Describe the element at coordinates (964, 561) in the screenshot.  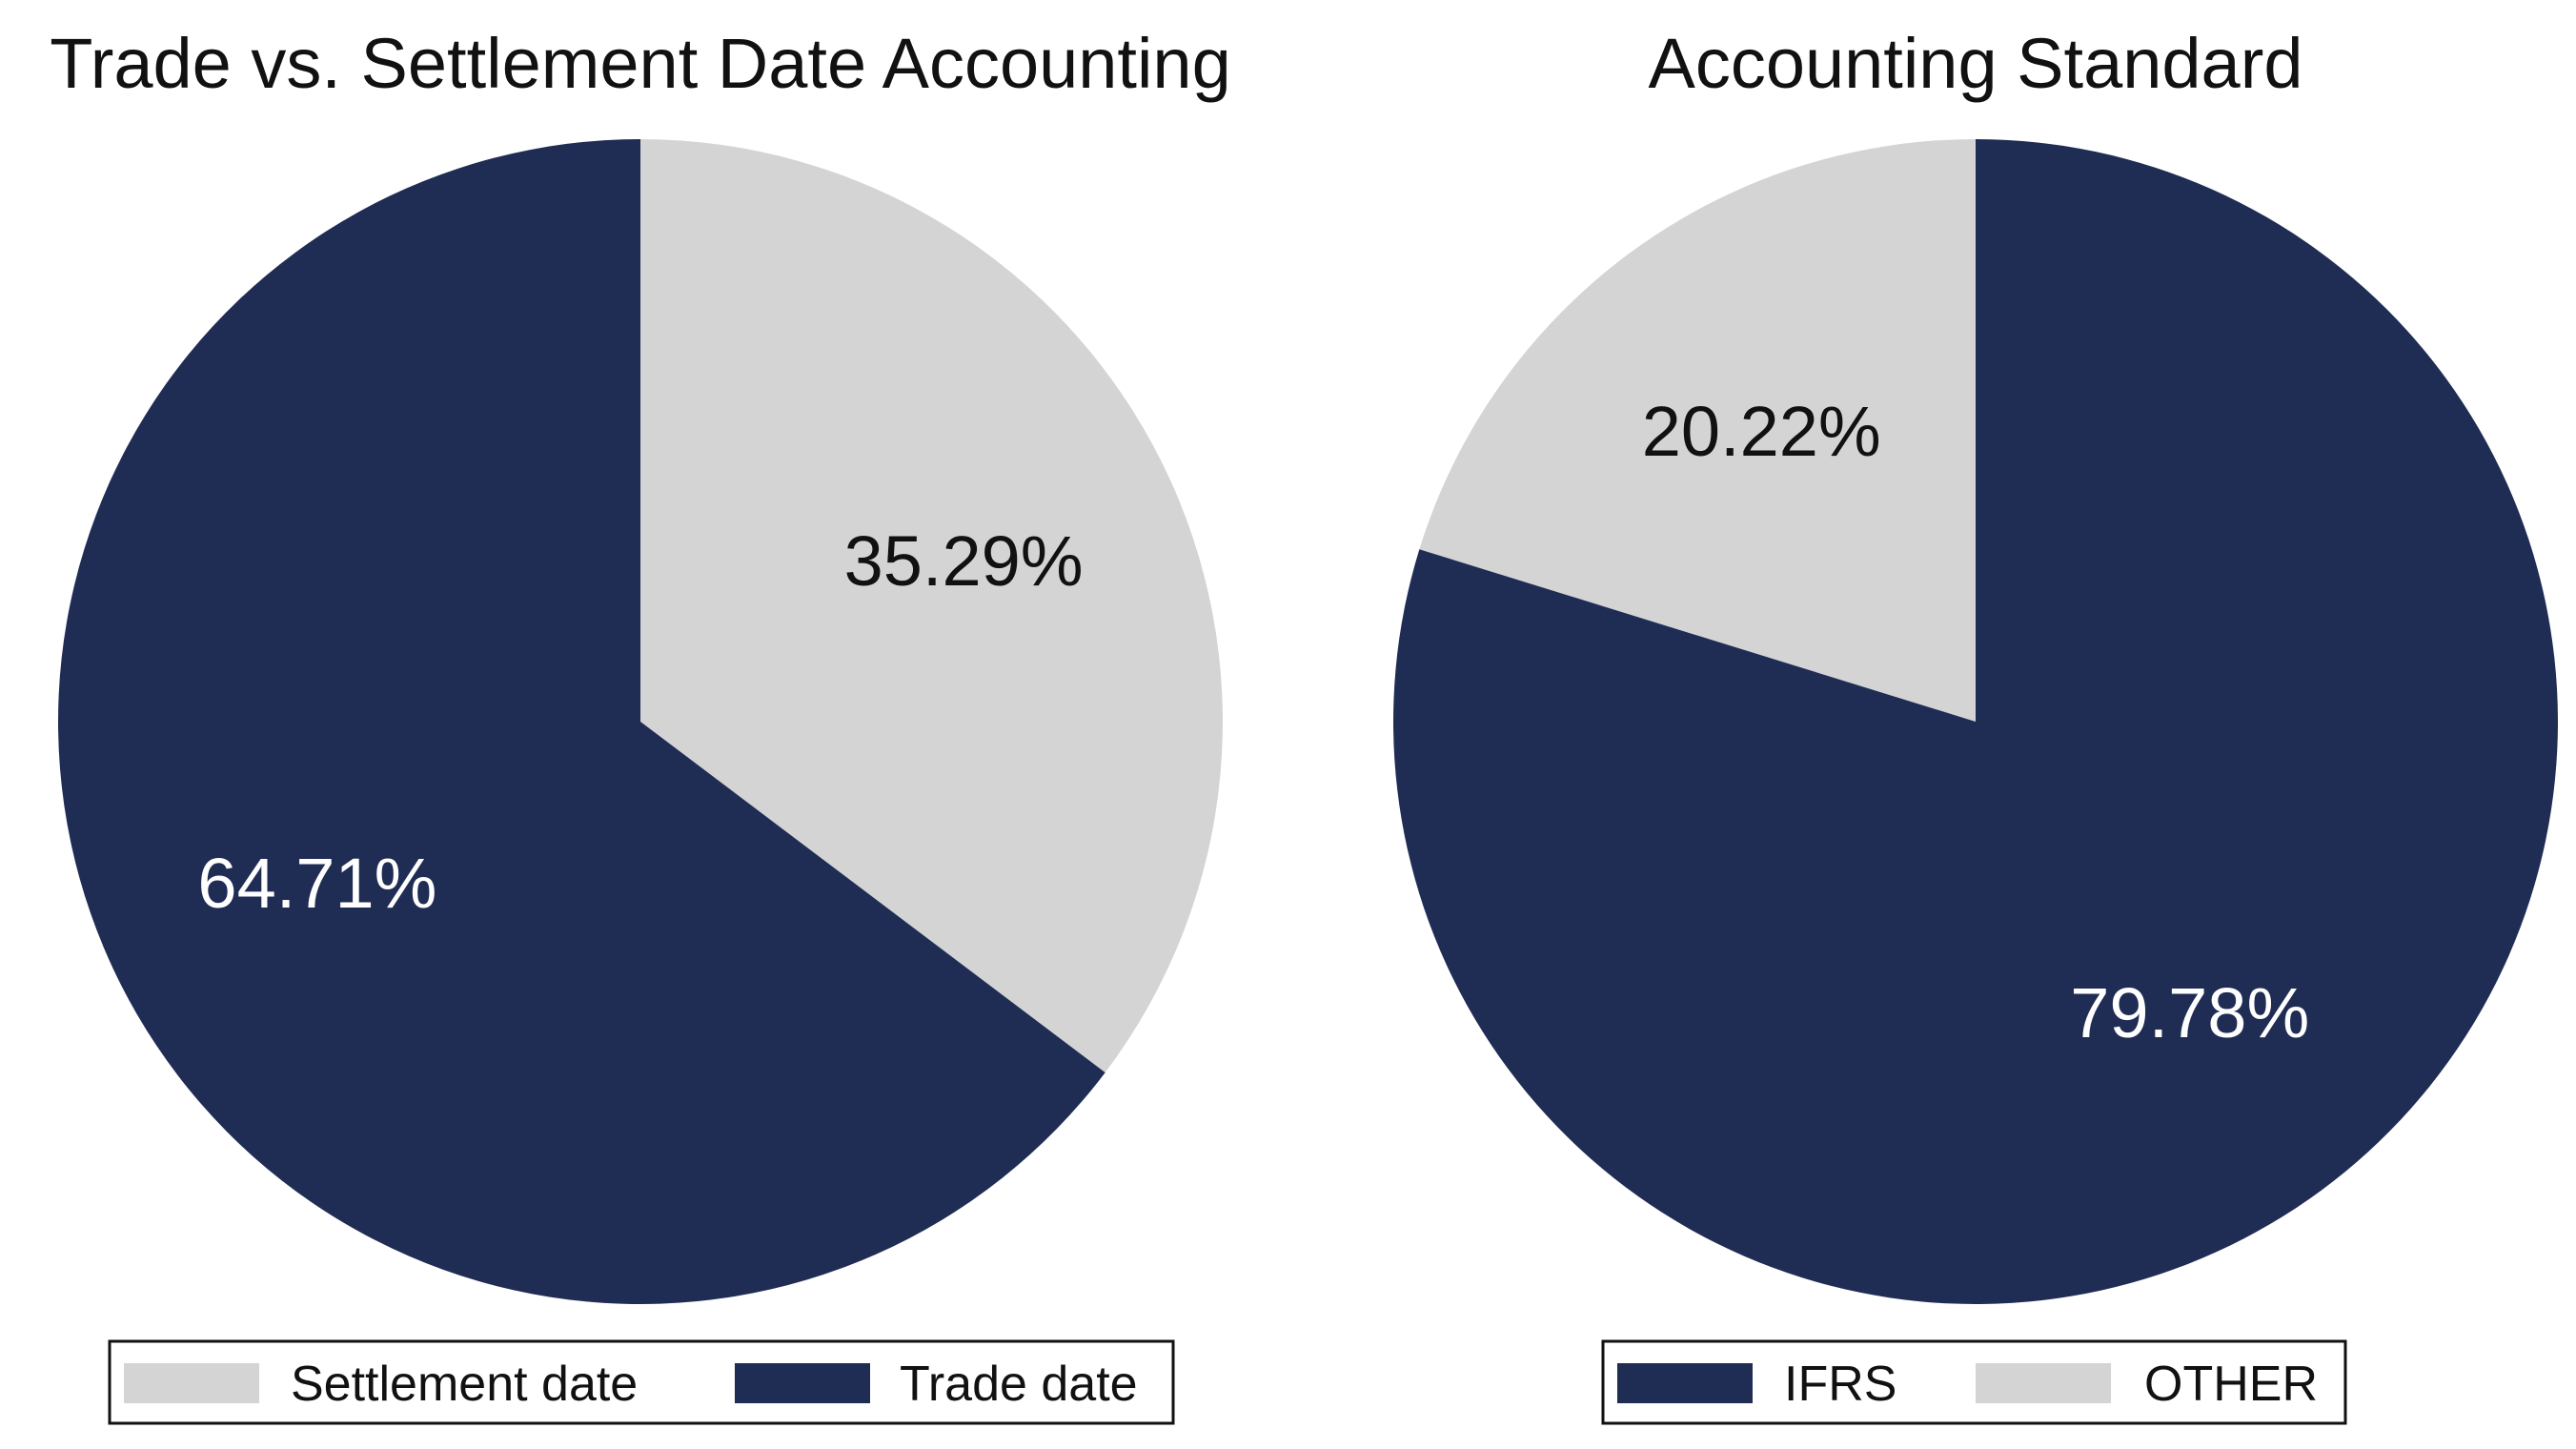
I see `slice-label-settlement-date: 35.29%` at that location.